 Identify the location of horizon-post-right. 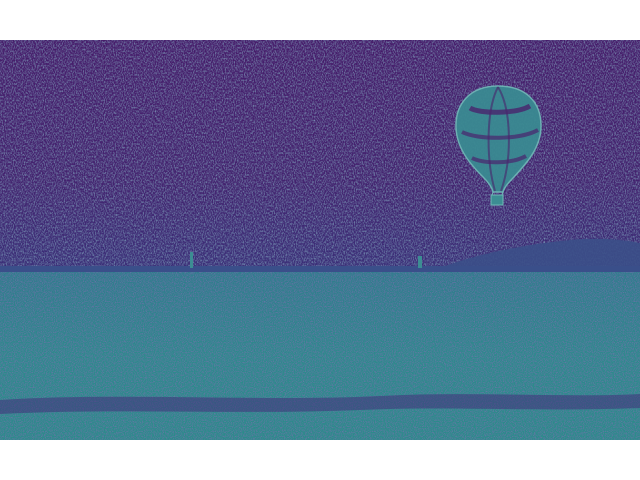
(420, 262).